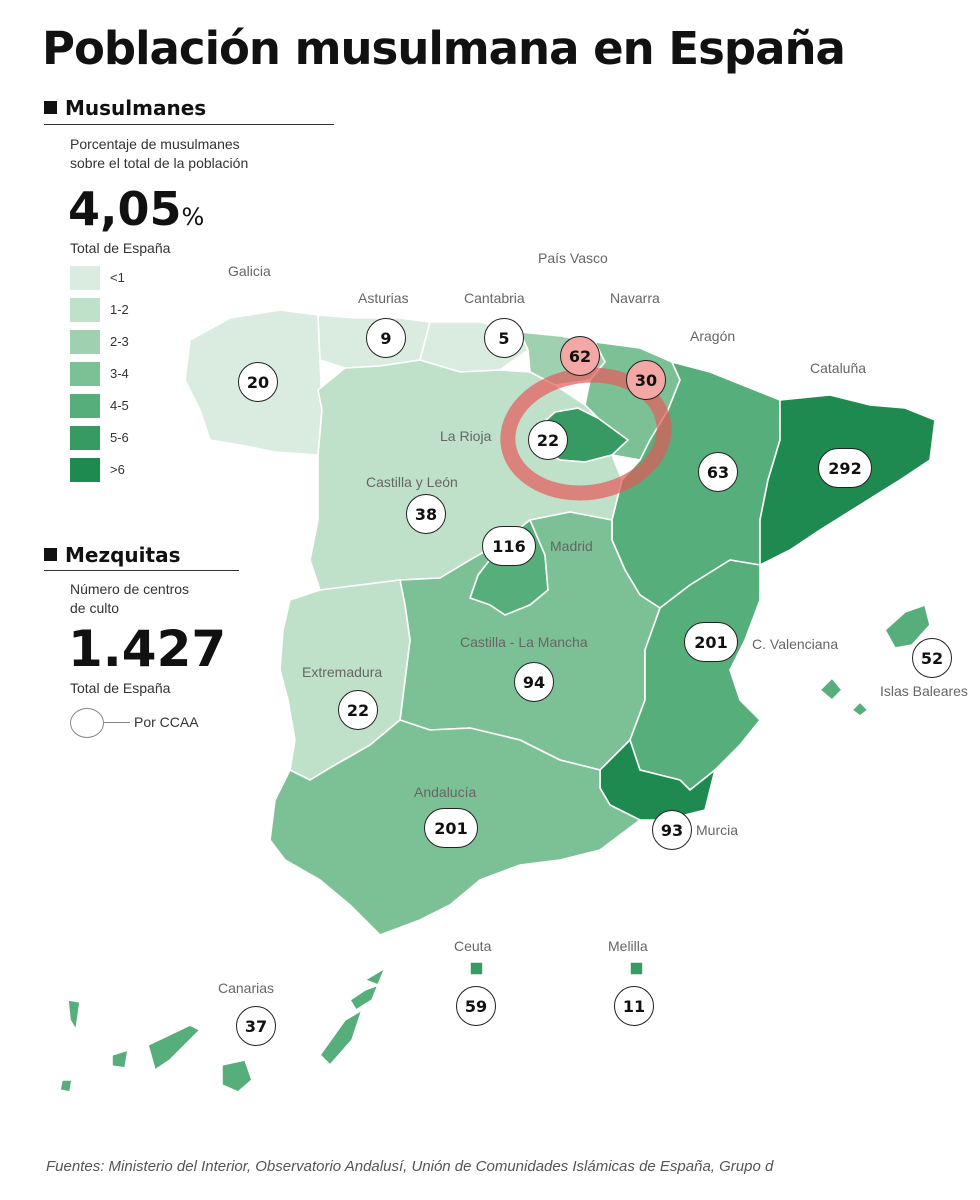  I want to click on region-name-extremadura: Extremadura, so click(342, 672).